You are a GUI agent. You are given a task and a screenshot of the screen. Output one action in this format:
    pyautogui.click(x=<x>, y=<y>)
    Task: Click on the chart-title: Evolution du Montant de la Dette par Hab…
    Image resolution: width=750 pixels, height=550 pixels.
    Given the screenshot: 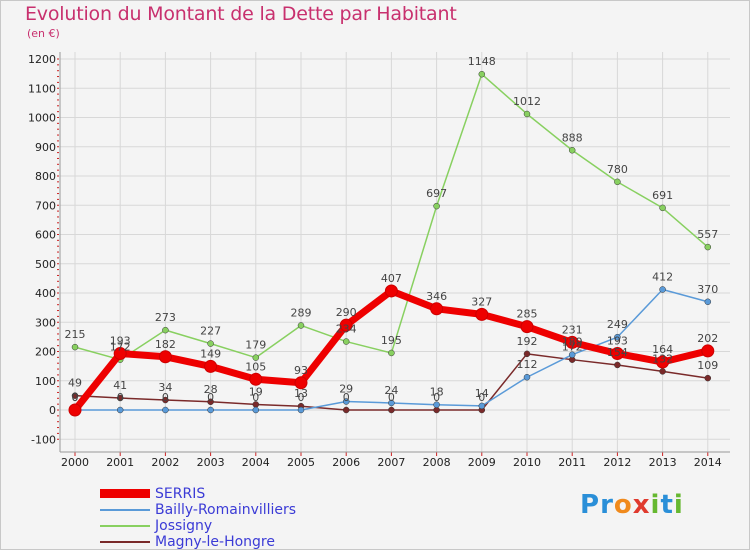 What is the action you would take?
    pyautogui.click(x=241, y=14)
    